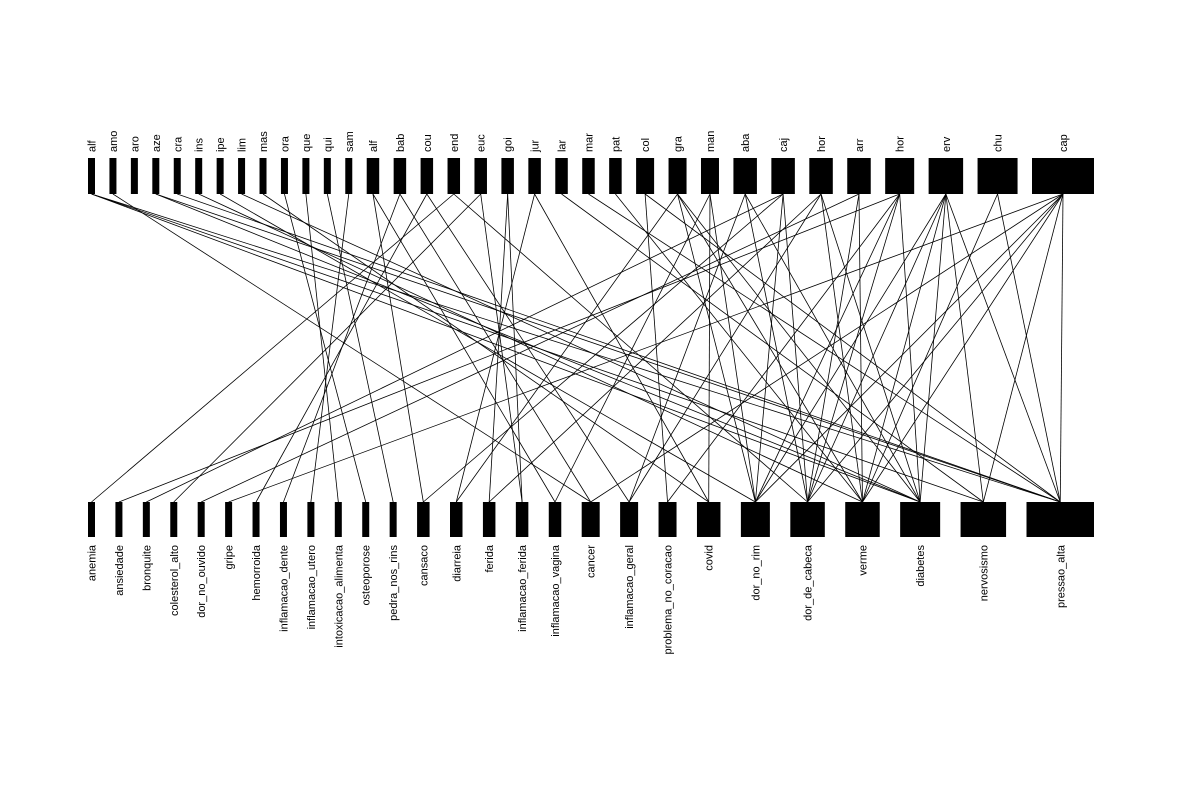 The width and height of the screenshot is (1200, 800). I want to click on top-node-label: col, so click(646, 145).